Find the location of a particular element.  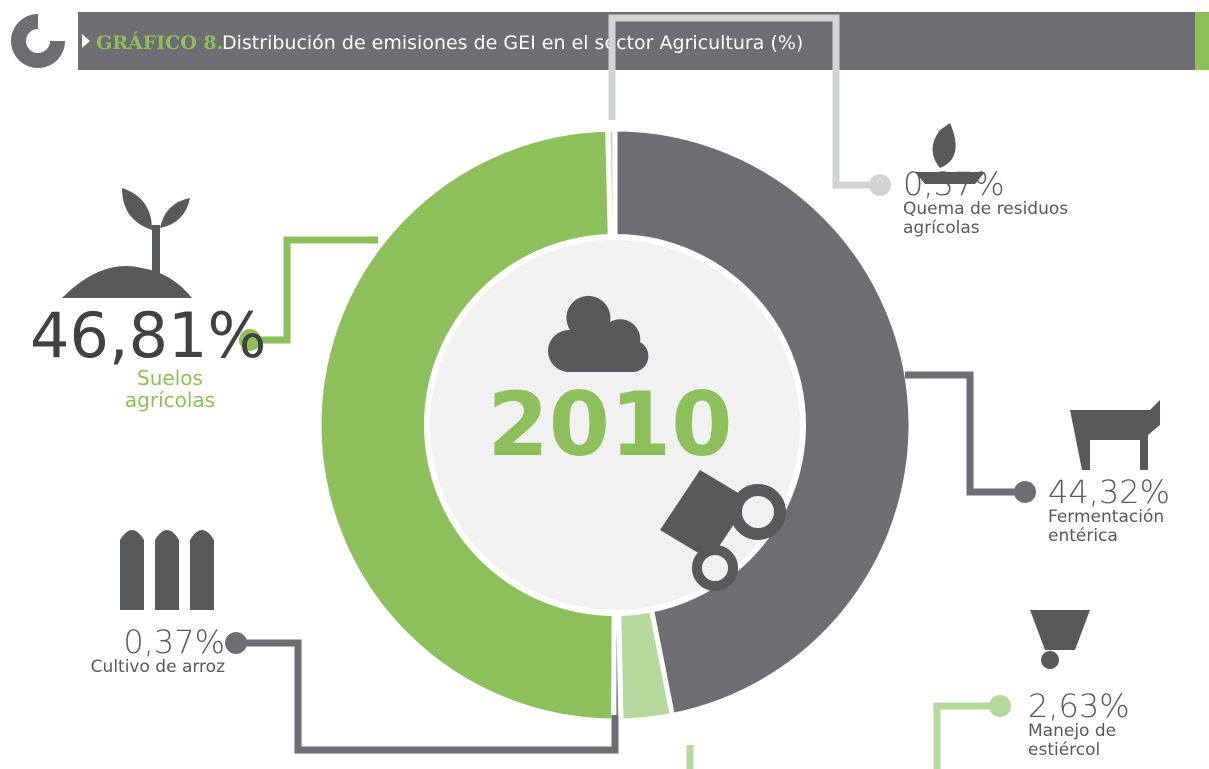

center-label: 2010 is located at coordinates (610, 424).